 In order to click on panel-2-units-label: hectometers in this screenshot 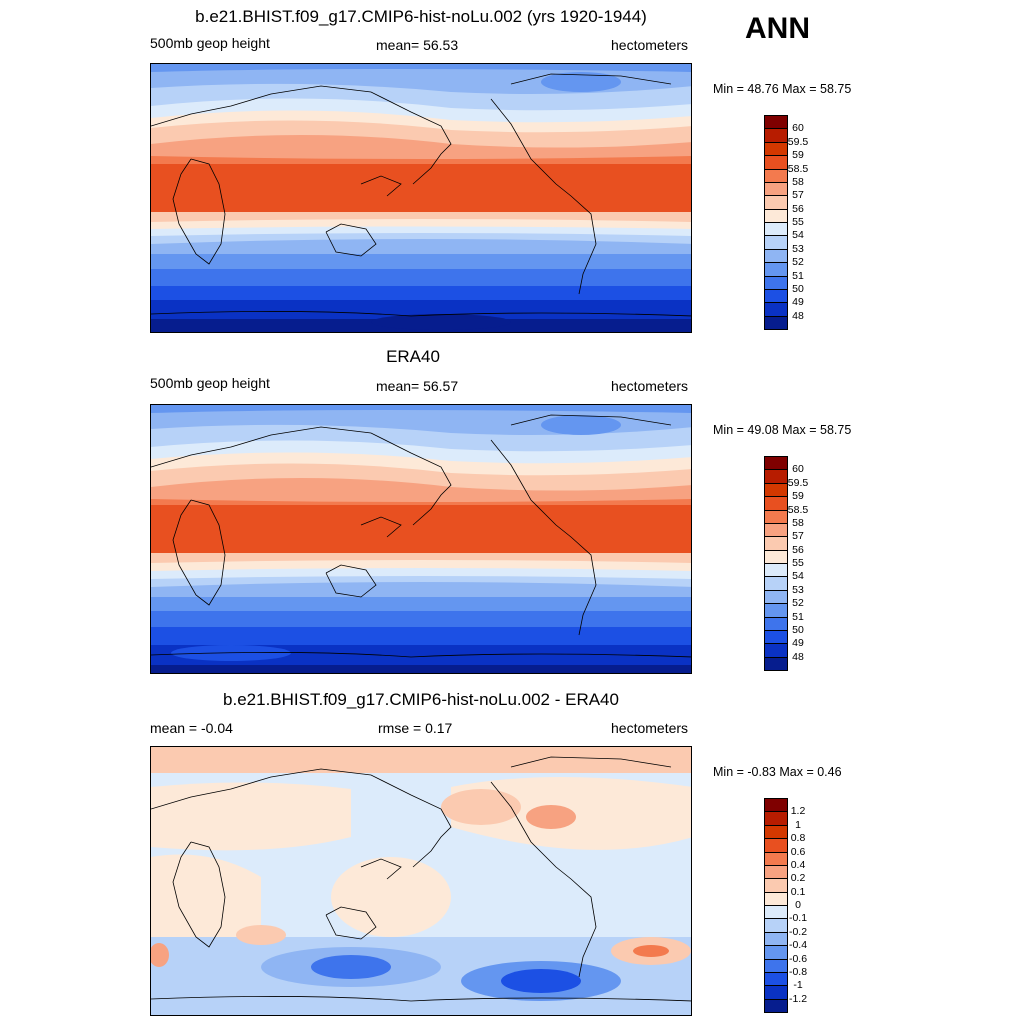, I will do `click(650, 386)`.